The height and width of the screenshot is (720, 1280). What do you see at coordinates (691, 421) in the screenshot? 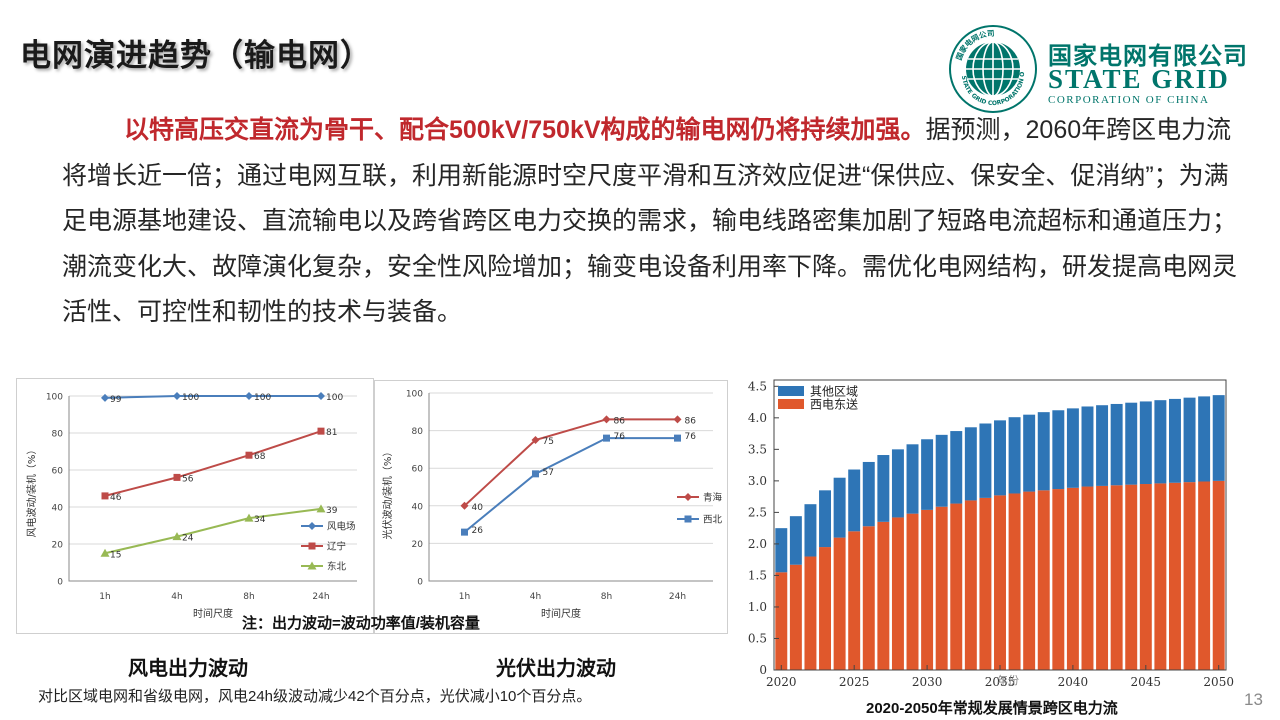
I see `c2-data-label: 86` at bounding box center [691, 421].